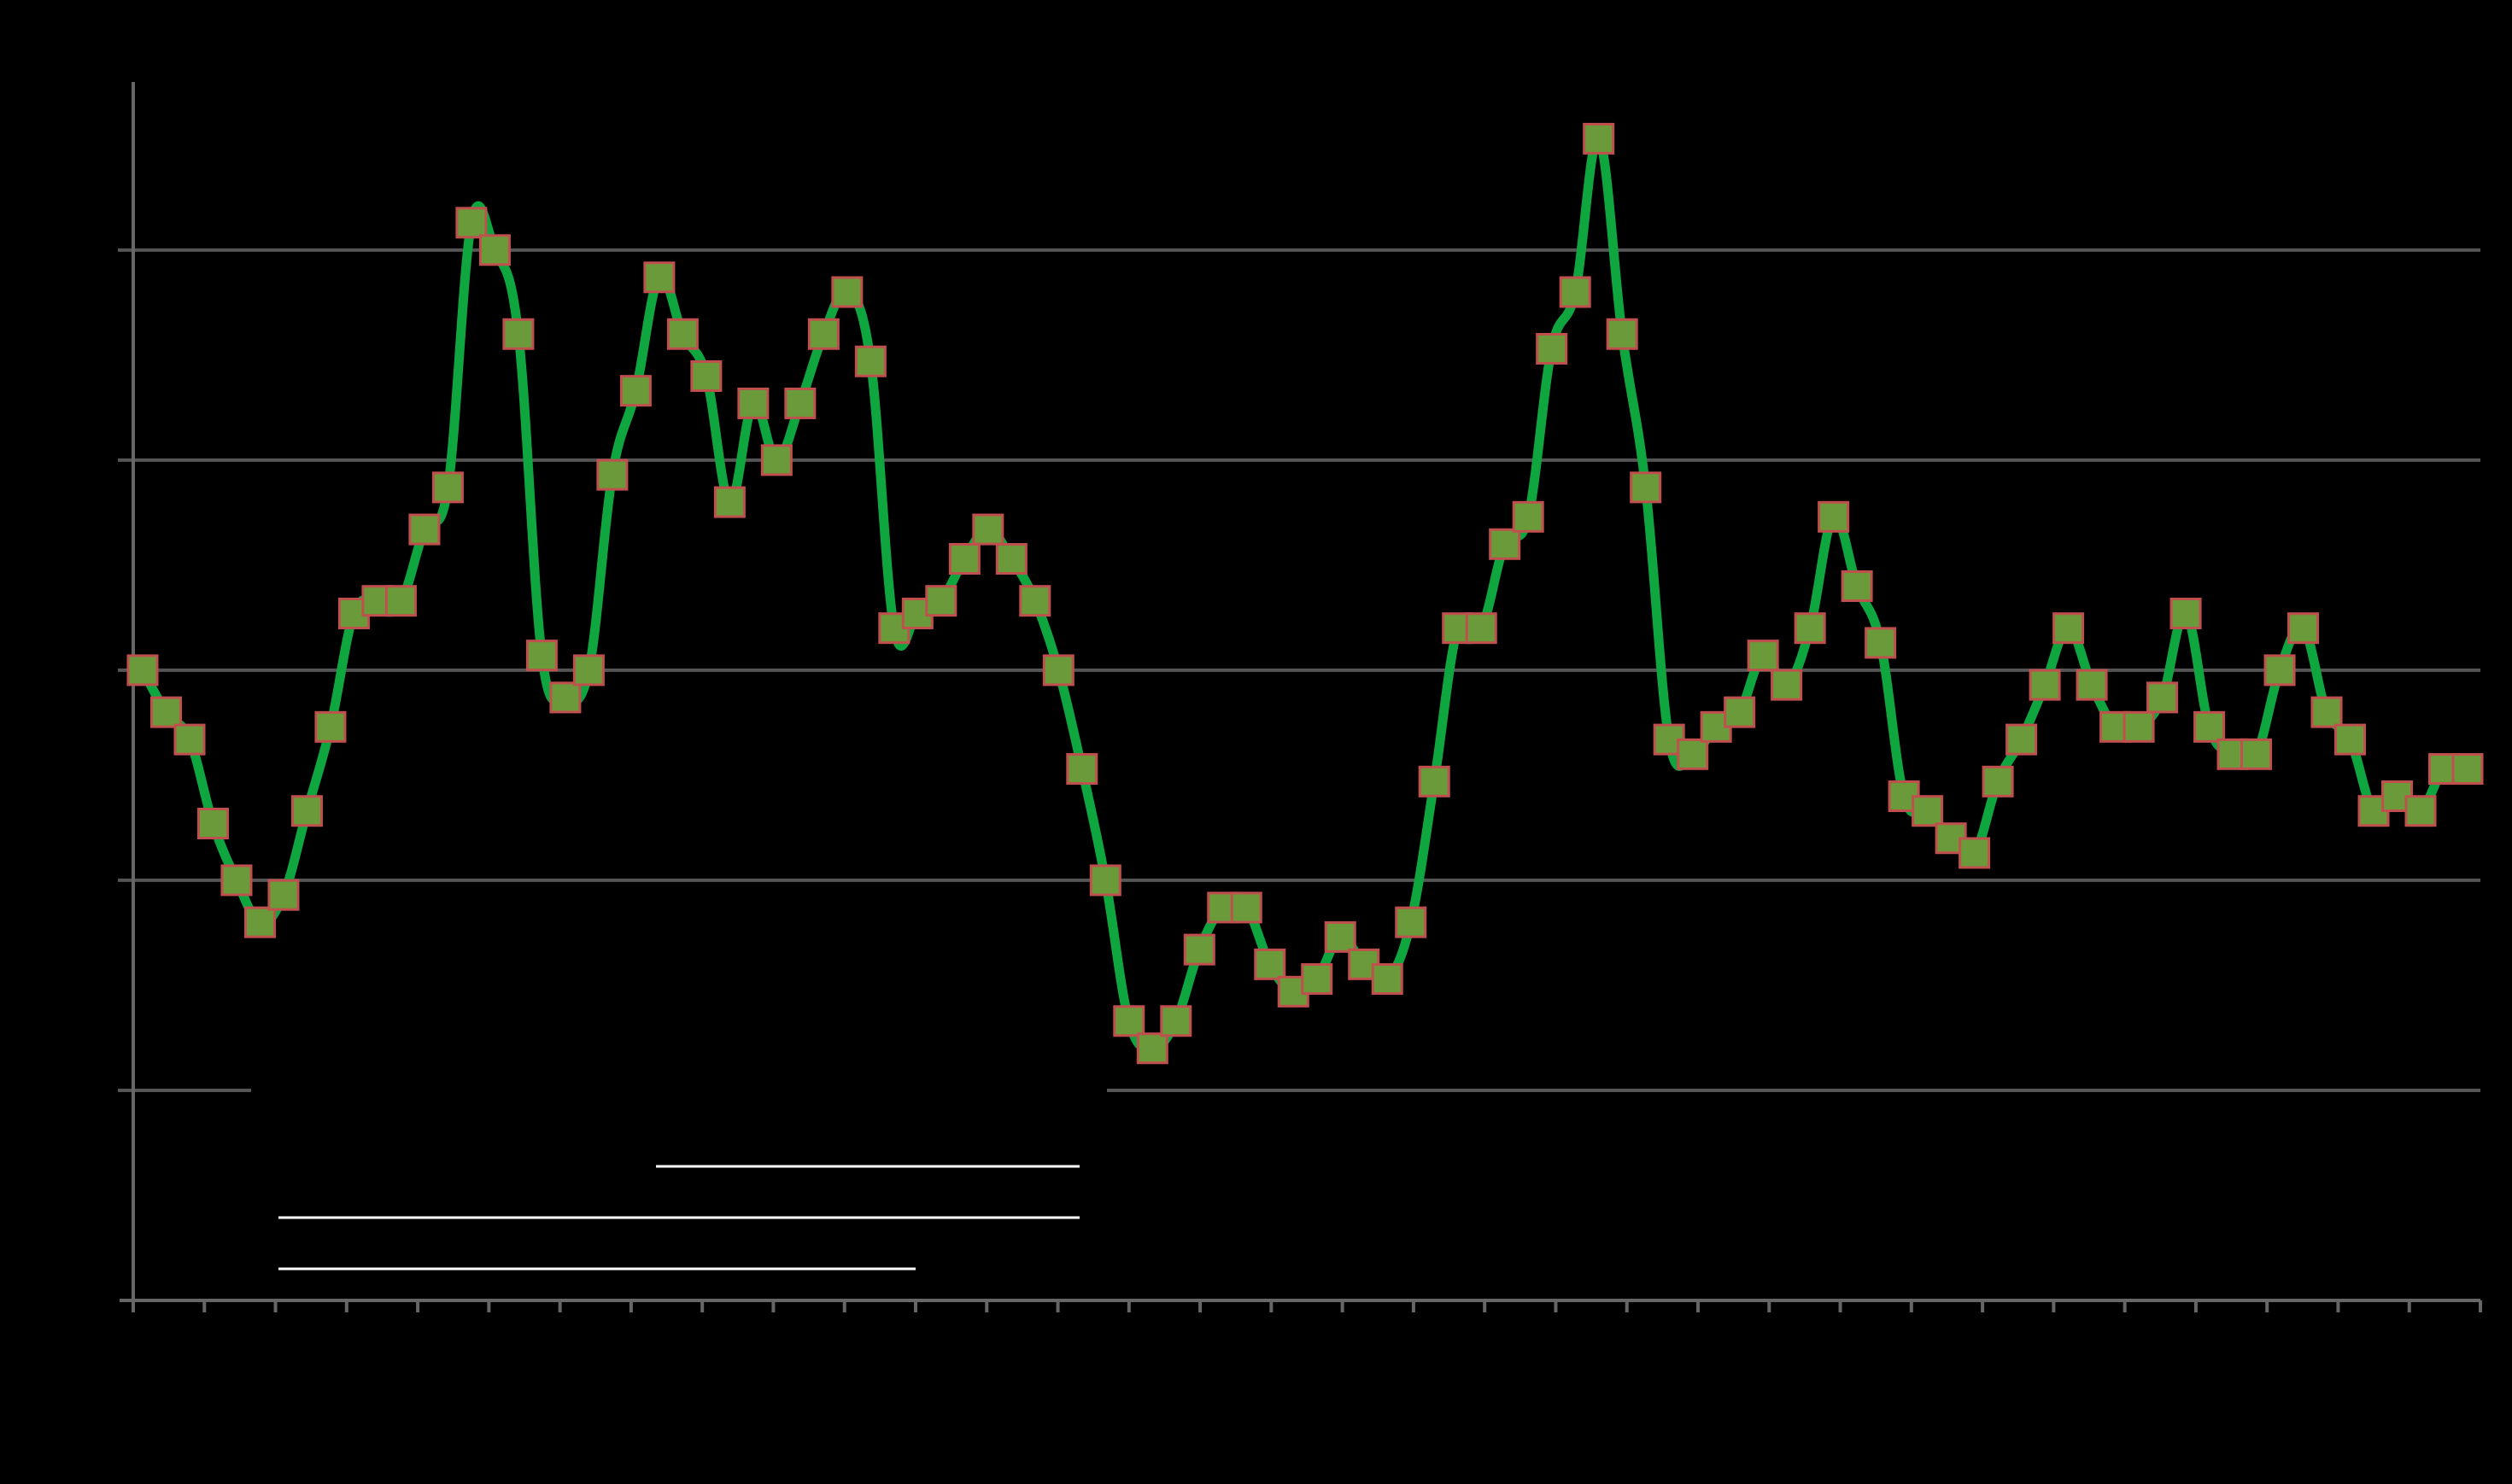 This screenshot has height=1484, width=2512. I want to click on legend-frame, so click(679, 1218).